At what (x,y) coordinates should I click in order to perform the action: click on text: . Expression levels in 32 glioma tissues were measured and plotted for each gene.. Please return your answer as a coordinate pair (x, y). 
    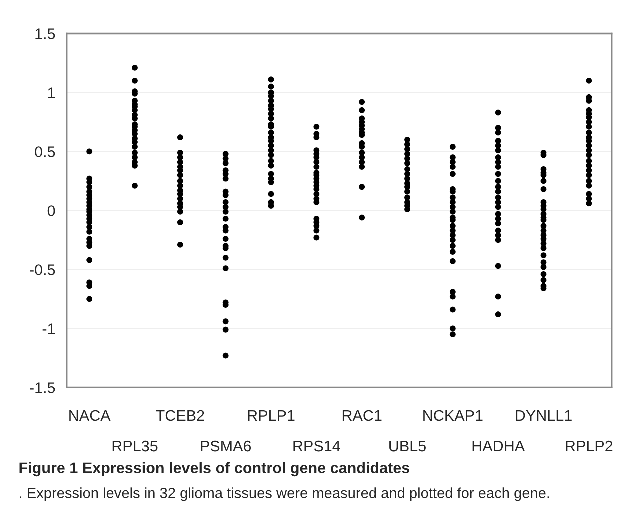
    Looking at the image, I should click on (285, 495).